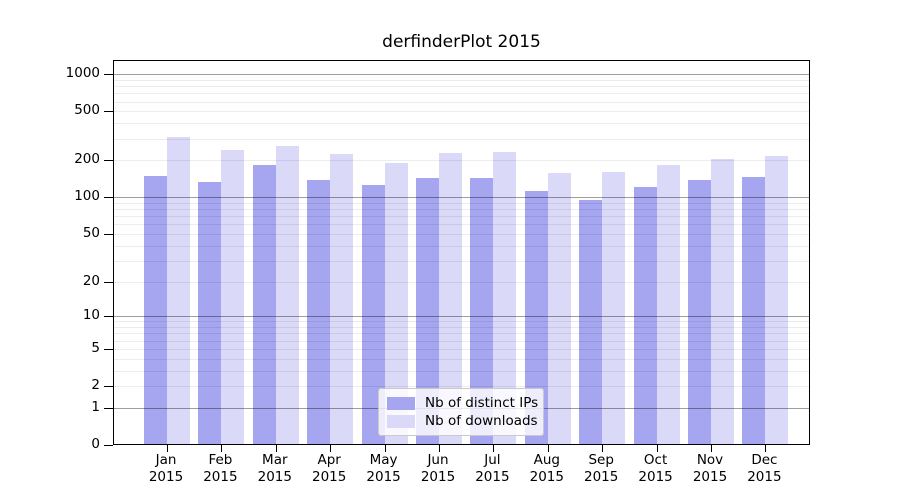 The image size is (900, 500). I want to click on x-tick-label-mar-2015: Mar 2015, so click(274, 468).